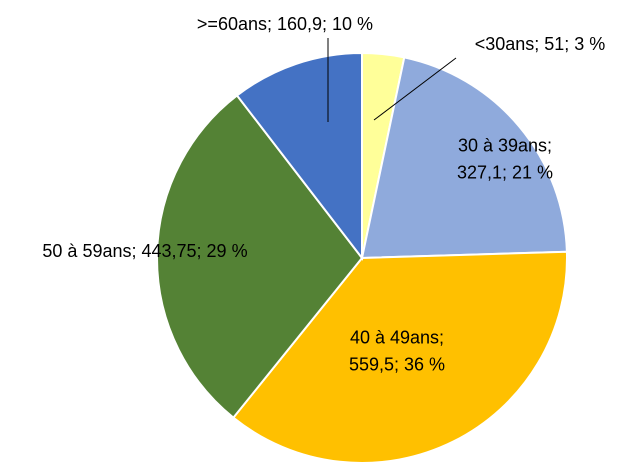 This screenshot has width=630, height=463. What do you see at coordinates (397, 364) in the screenshot?
I see `data-label: 559,5; 36 %` at bounding box center [397, 364].